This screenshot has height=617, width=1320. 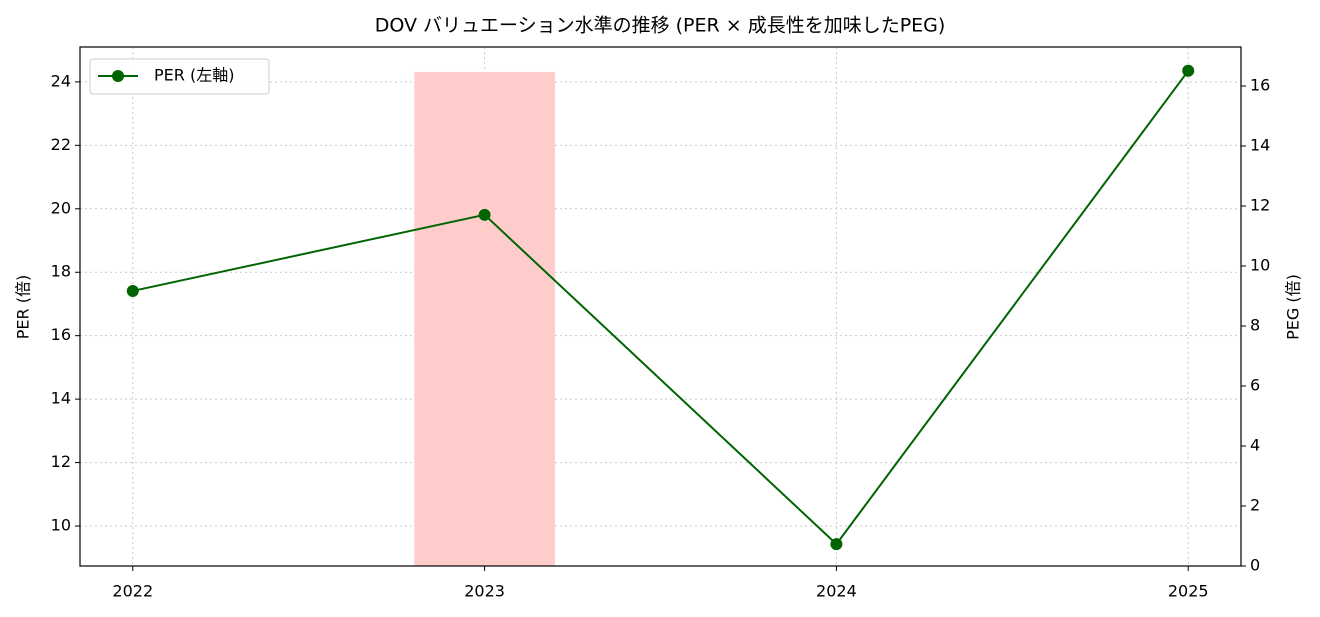 I want to click on x-tick-label: 2025, so click(x=1188, y=591).